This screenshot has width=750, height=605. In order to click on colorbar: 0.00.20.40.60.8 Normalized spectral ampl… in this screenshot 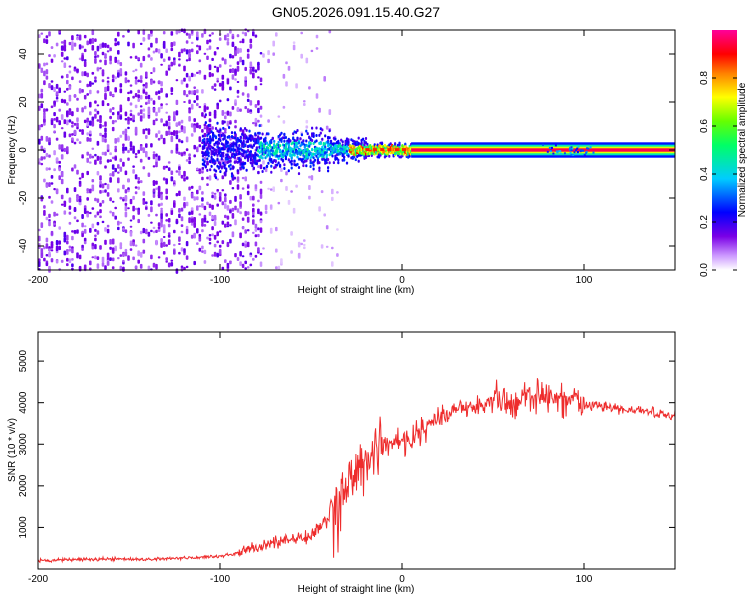, I will do `click(723, 153)`.